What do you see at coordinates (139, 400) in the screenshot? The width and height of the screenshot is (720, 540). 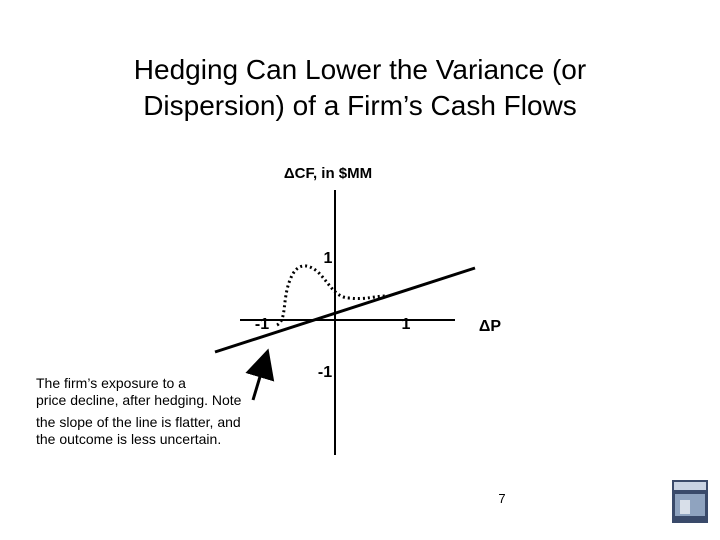 I see `annotation-line: price decline, after hedging. Note` at bounding box center [139, 400].